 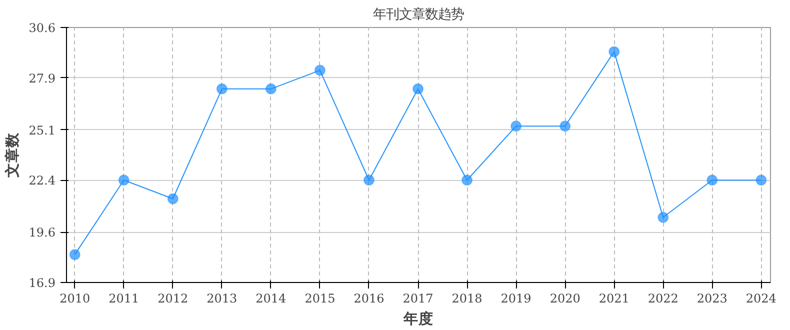 I want to click on y-tick-label: 30.6, so click(x=42, y=28).